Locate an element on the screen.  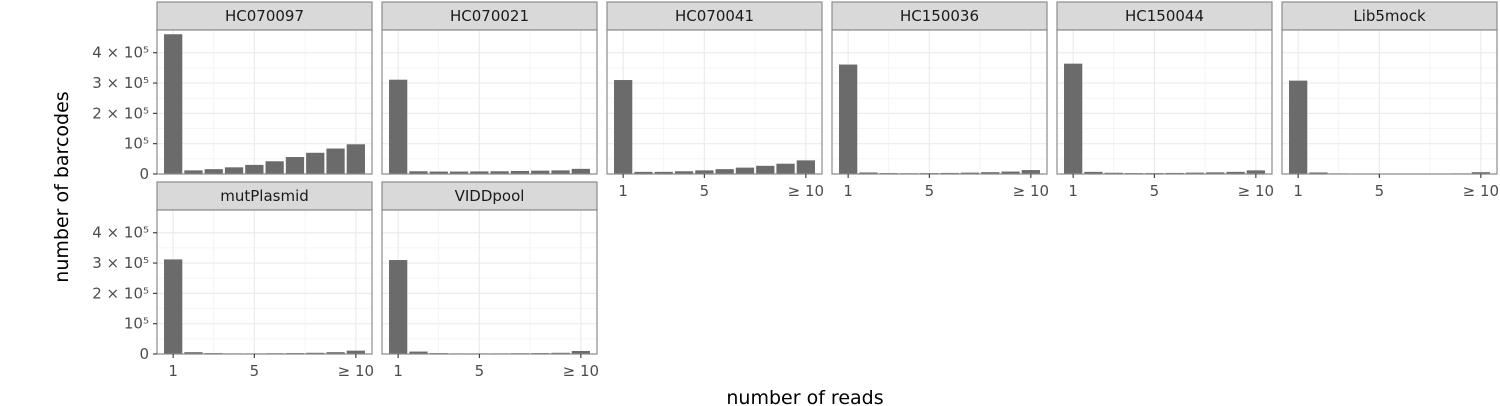
facet-strip-label: HC150044 is located at coordinates (1164, 16).